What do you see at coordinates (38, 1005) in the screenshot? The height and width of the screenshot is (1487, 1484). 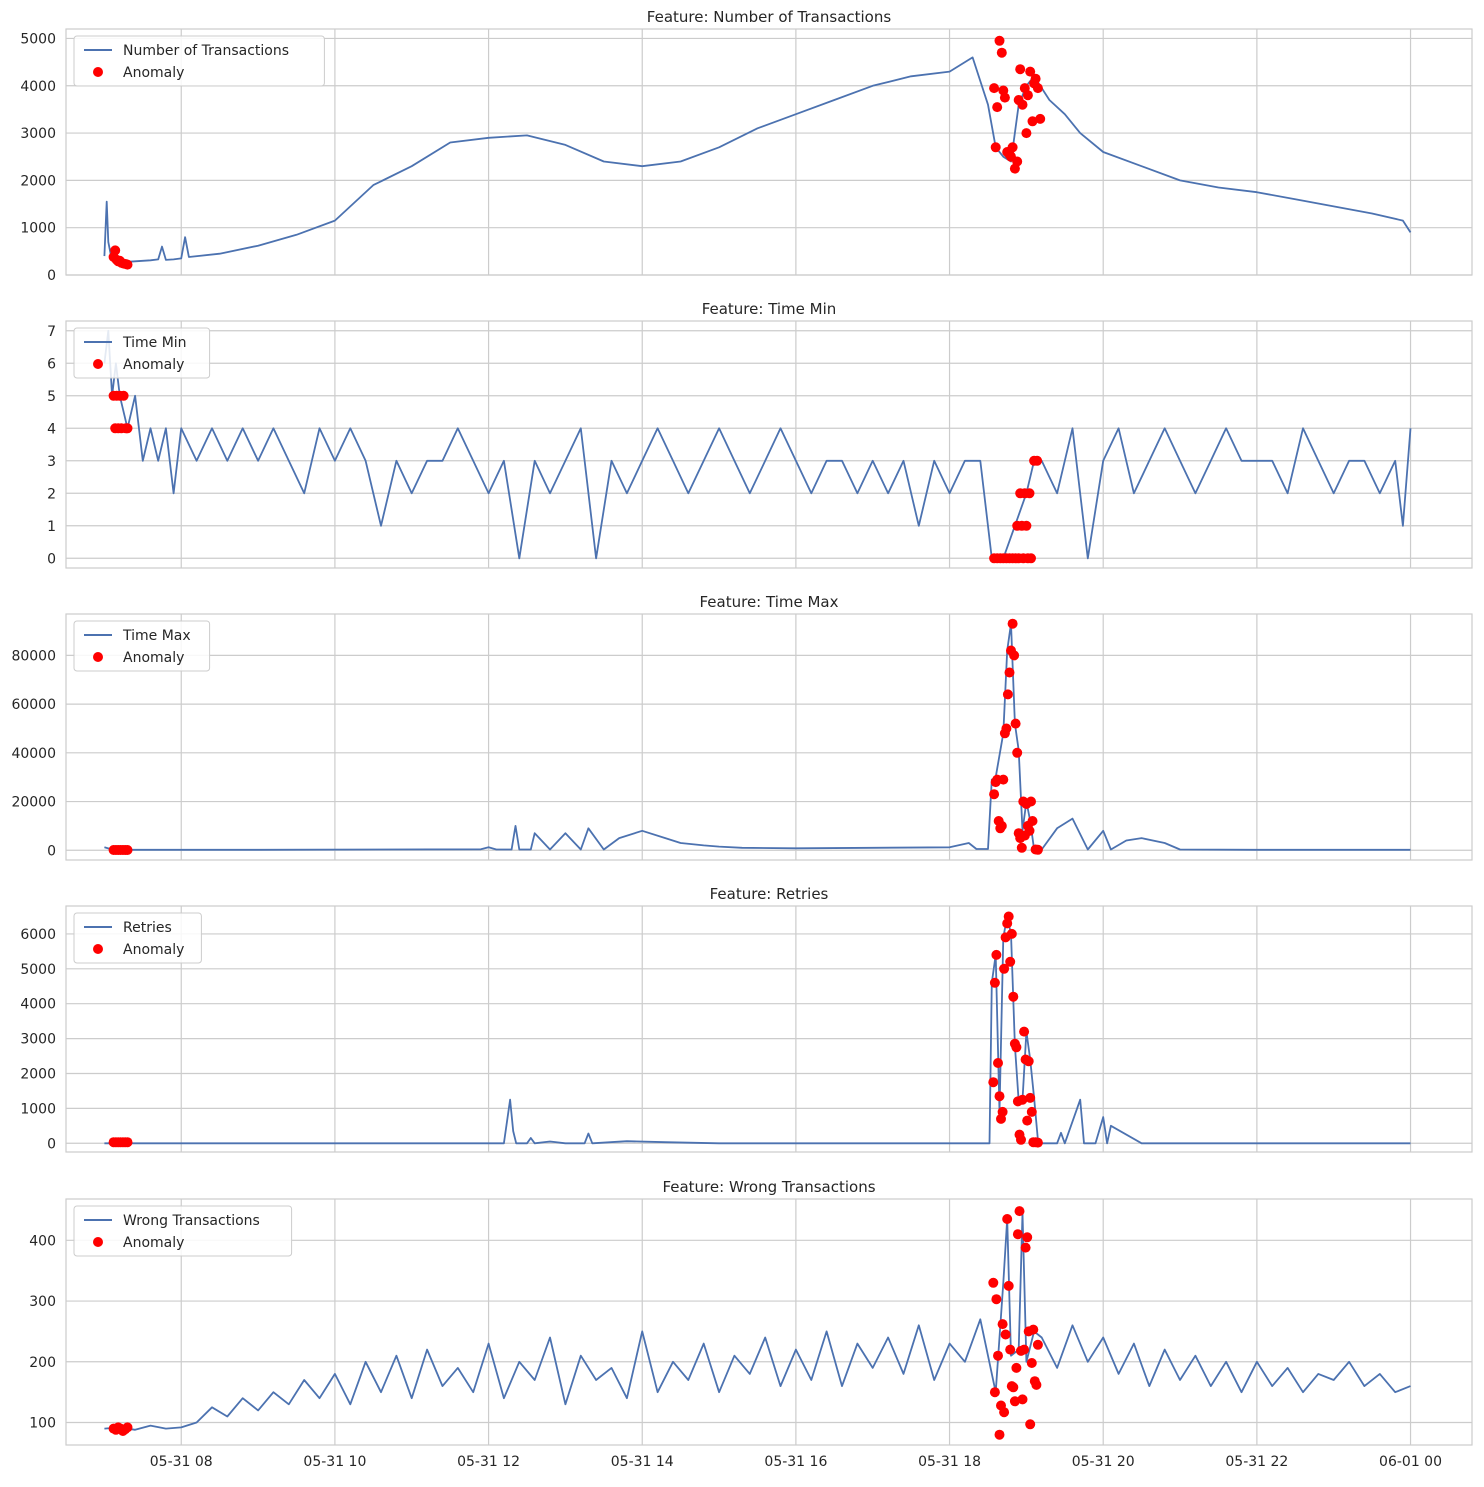 I see `y-tick-label: 4000` at bounding box center [38, 1005].